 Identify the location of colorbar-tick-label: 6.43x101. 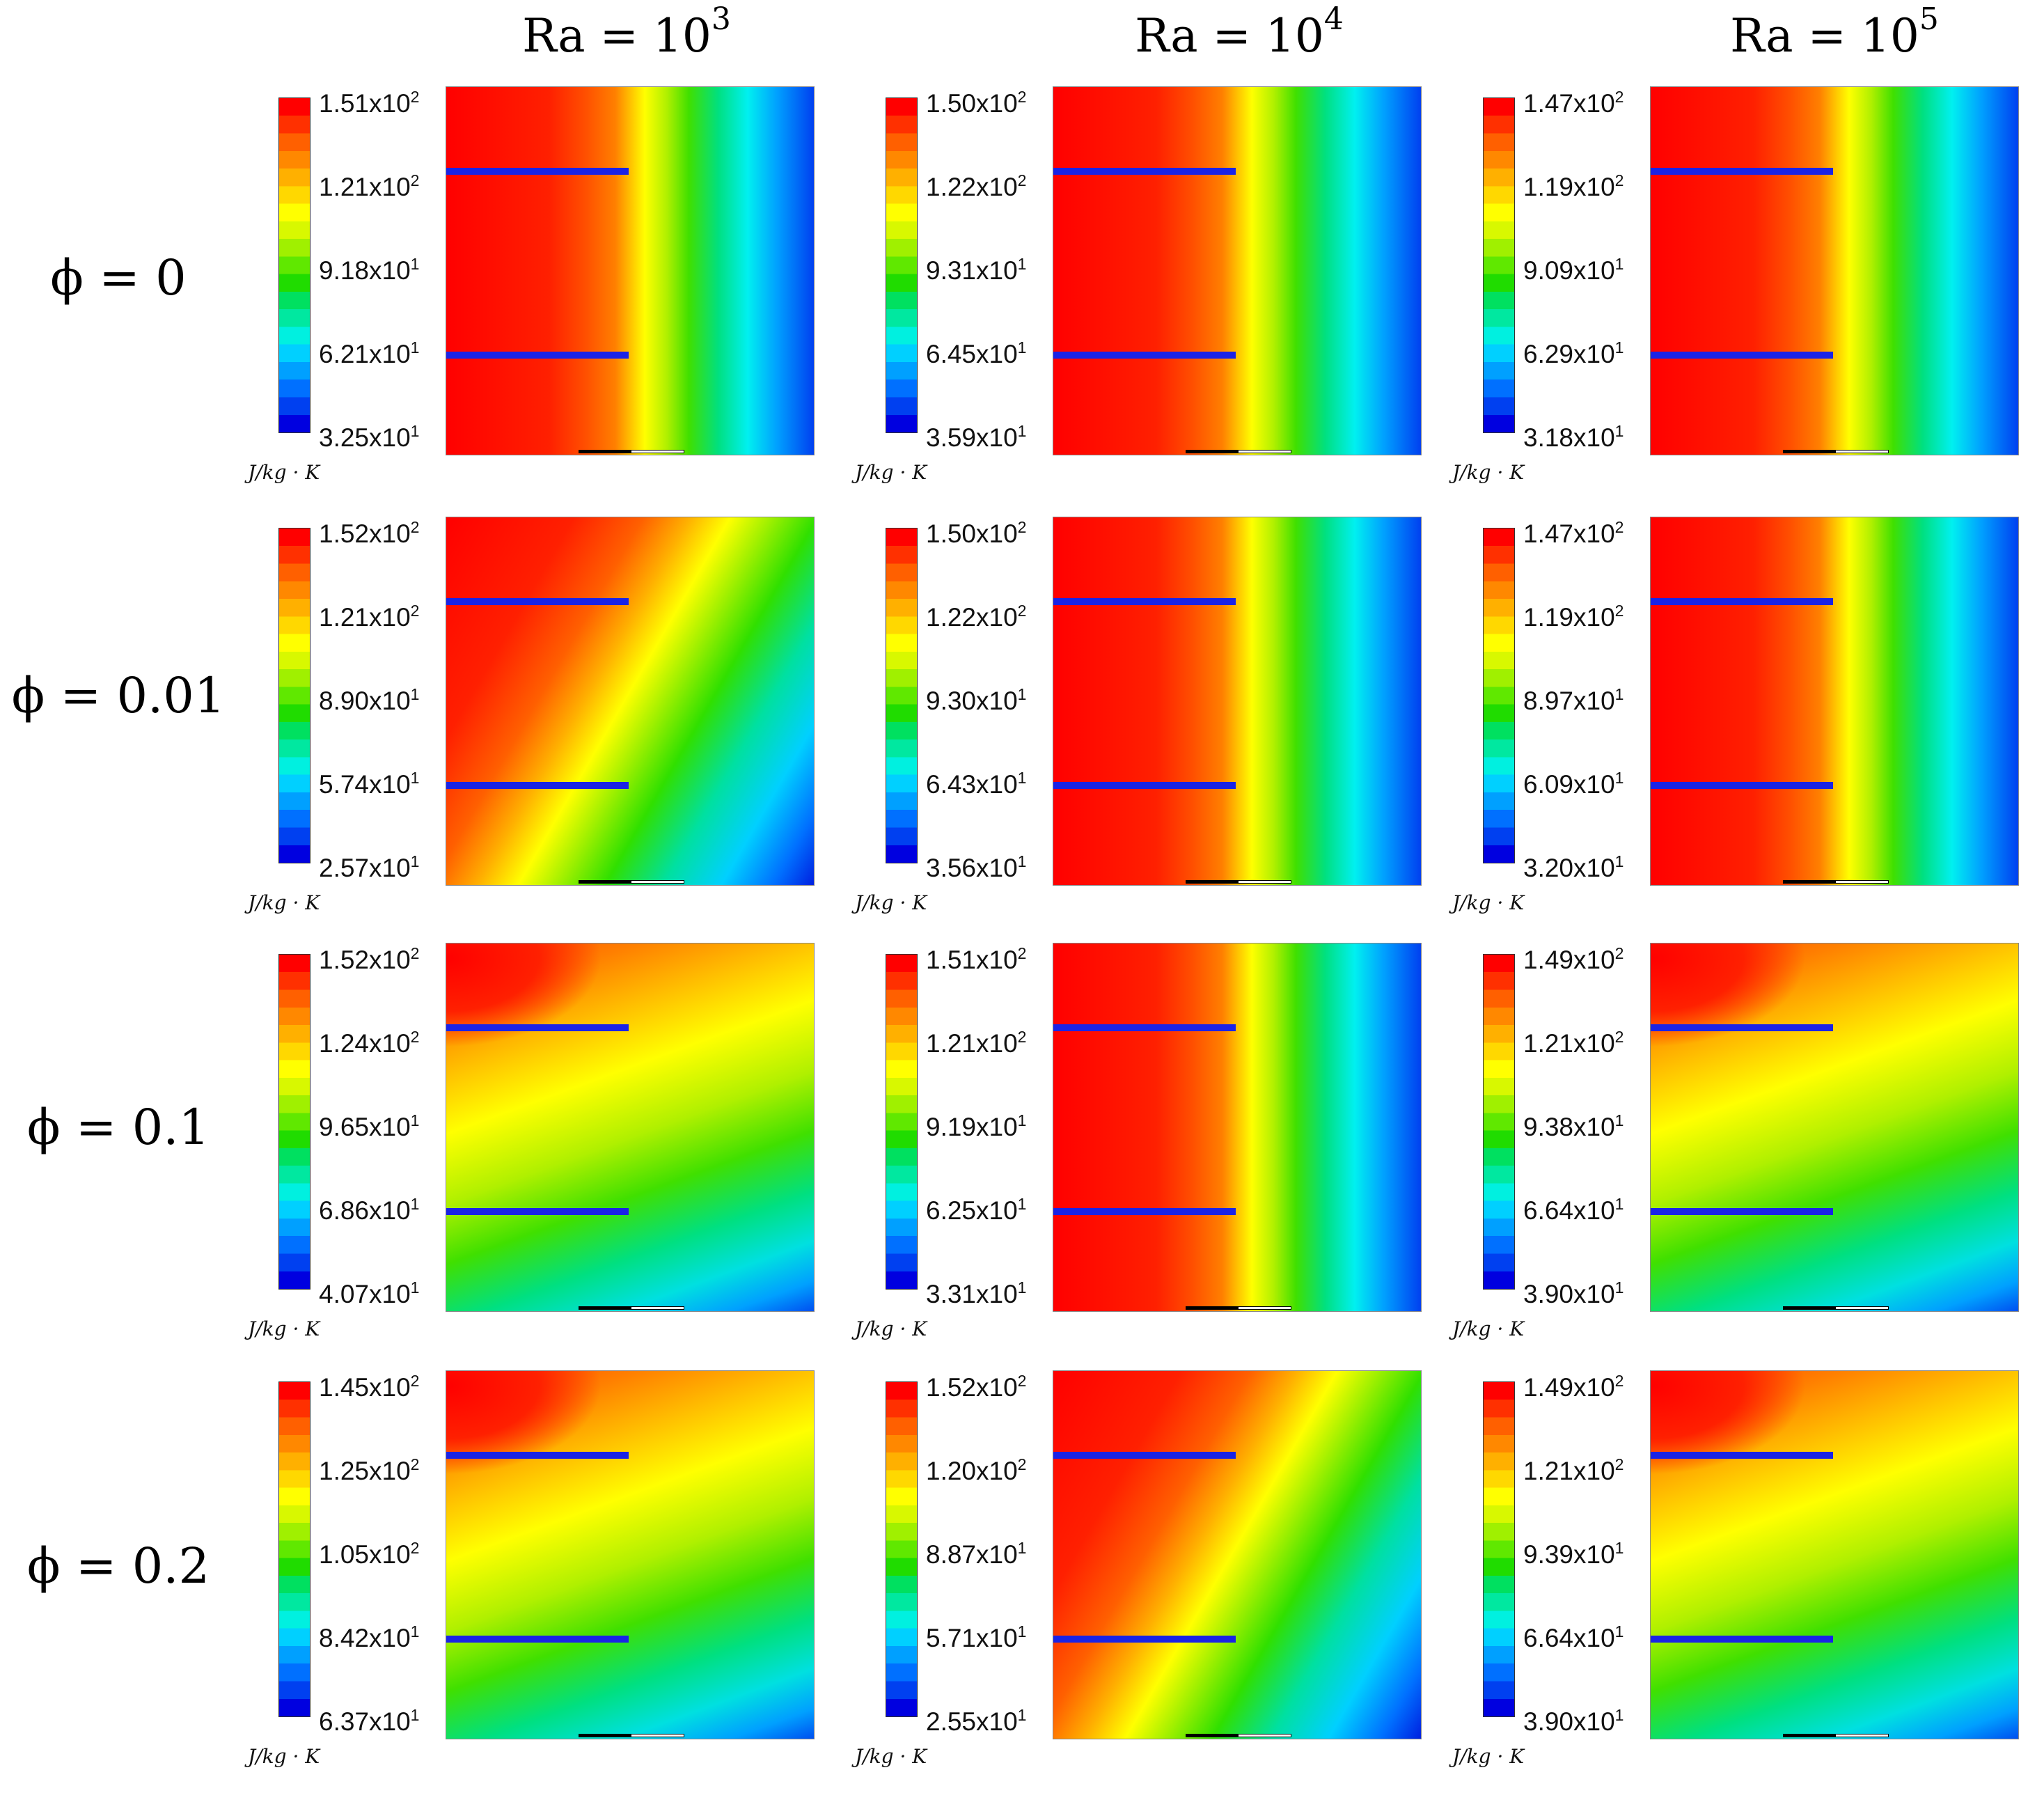
(976, 784).